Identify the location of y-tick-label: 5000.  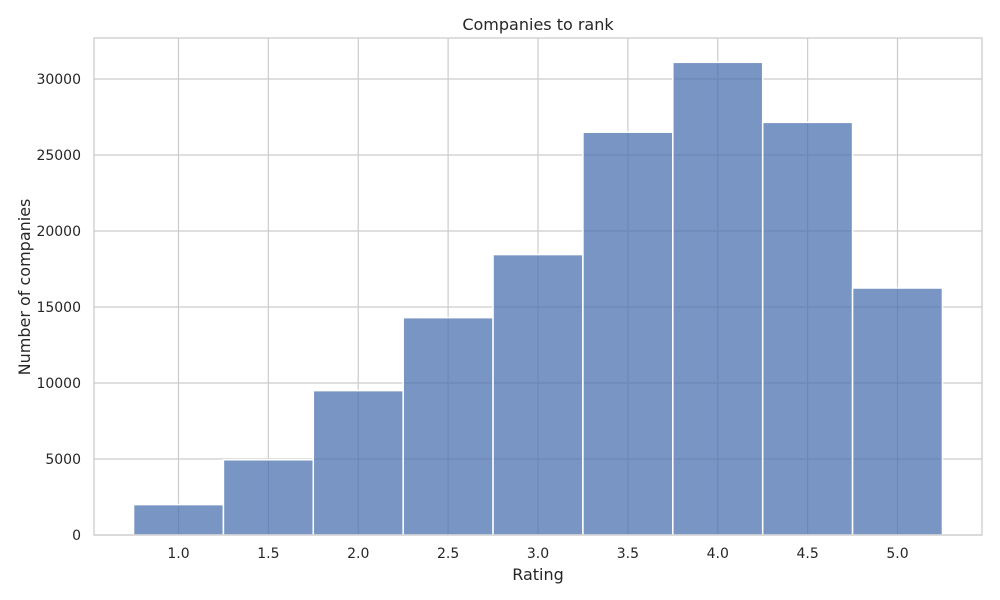
(63, 460).